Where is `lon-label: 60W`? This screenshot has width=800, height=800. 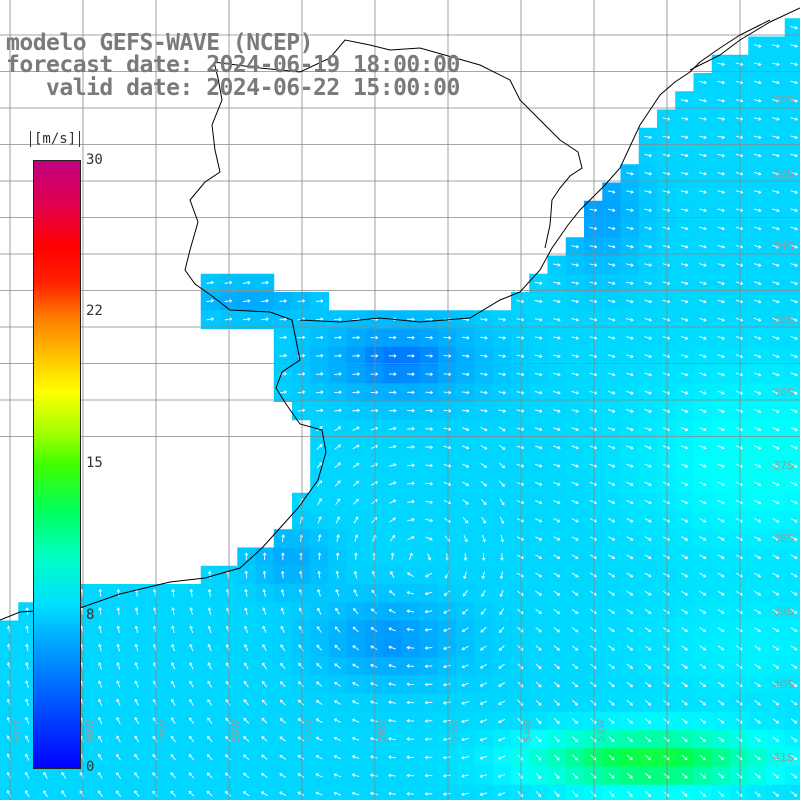 lon-label: 60W is located at coordinates (90, 730).